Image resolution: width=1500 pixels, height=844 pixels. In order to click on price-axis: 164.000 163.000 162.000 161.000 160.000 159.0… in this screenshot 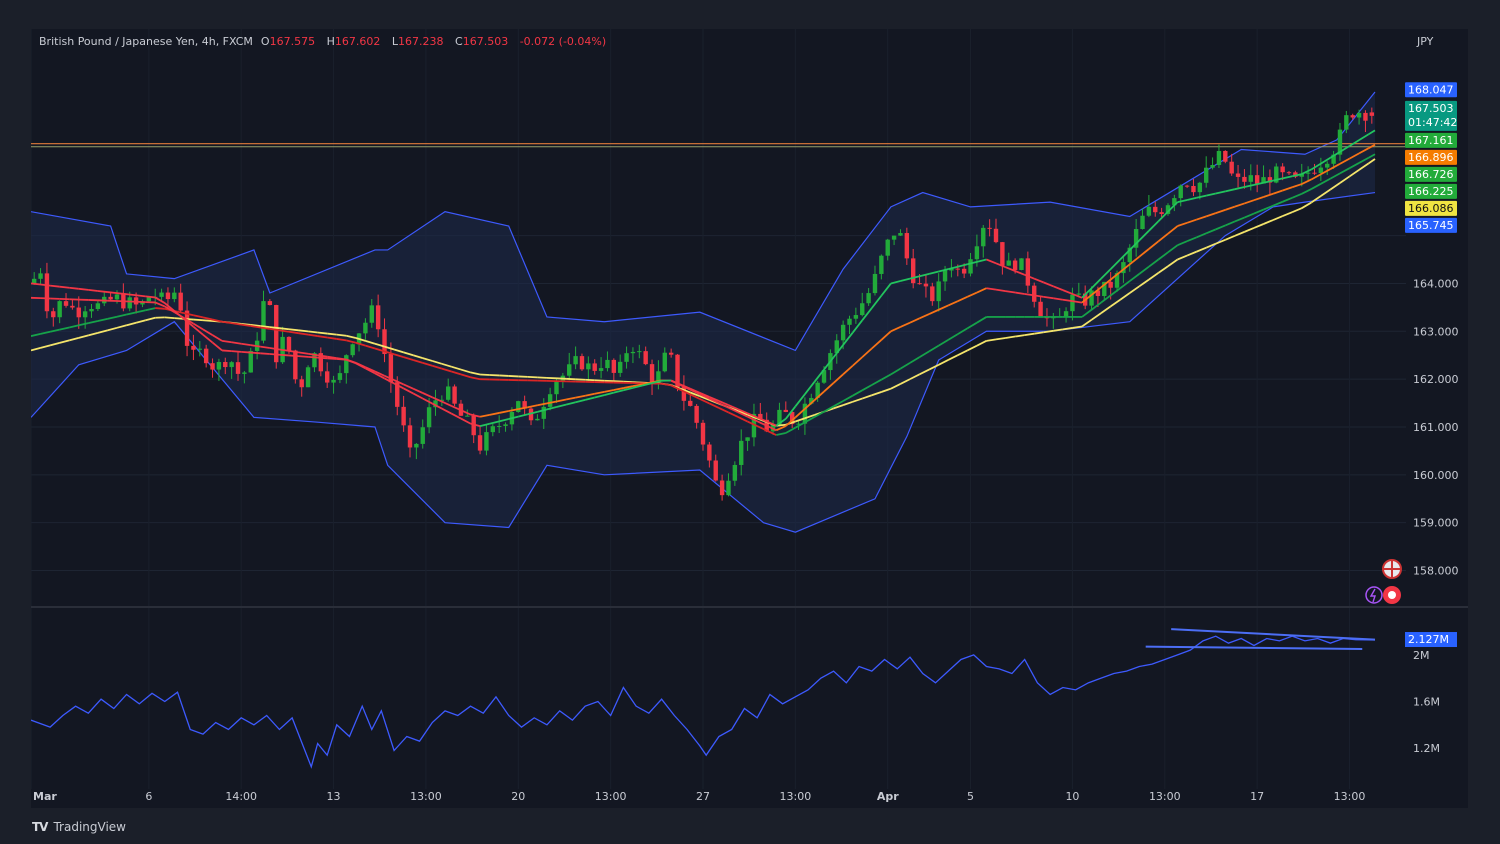, I will do `click(1436, 427)`.